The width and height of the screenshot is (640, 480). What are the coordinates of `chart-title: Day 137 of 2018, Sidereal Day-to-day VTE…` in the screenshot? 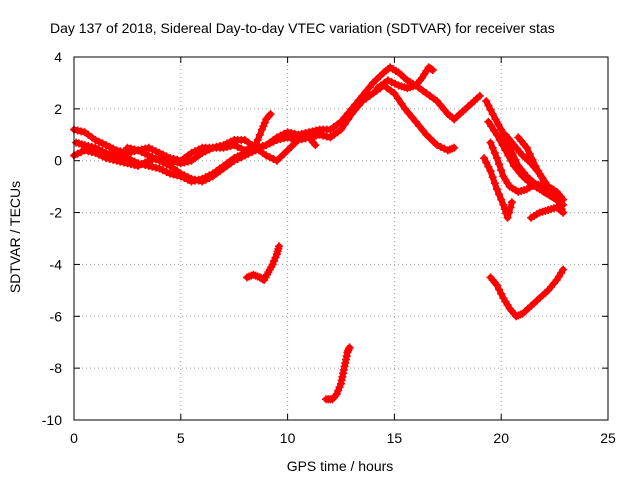 It's located at (302, 28).